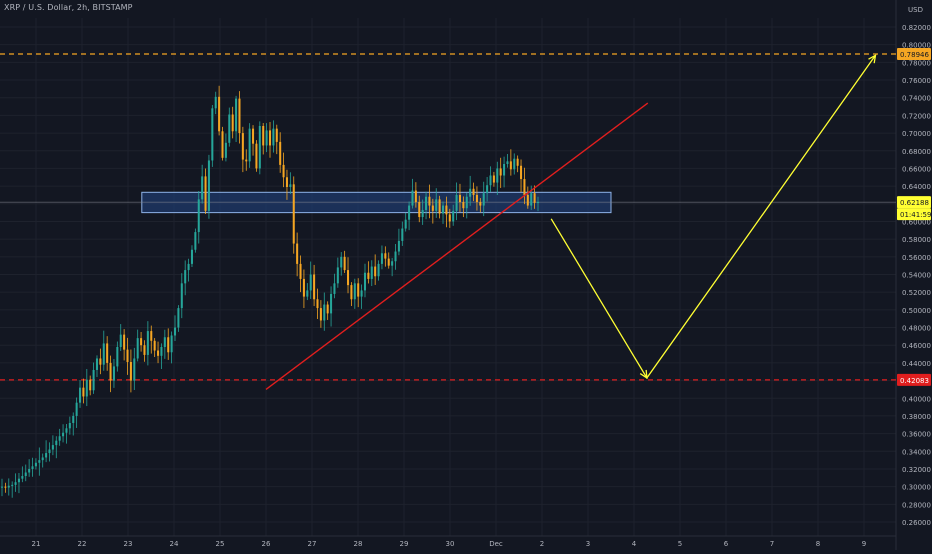  I want to click on x-tick-label: 8, so click(818, 544).